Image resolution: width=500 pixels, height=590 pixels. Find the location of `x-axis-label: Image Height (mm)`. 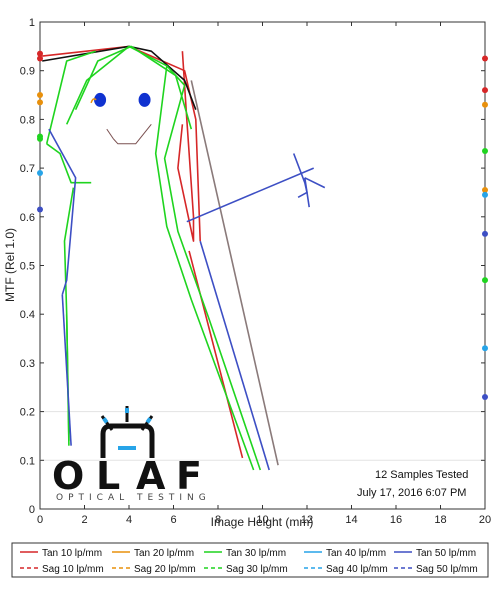

x-axis-label: Image Height (mm) is located at coordinates (262, 522).